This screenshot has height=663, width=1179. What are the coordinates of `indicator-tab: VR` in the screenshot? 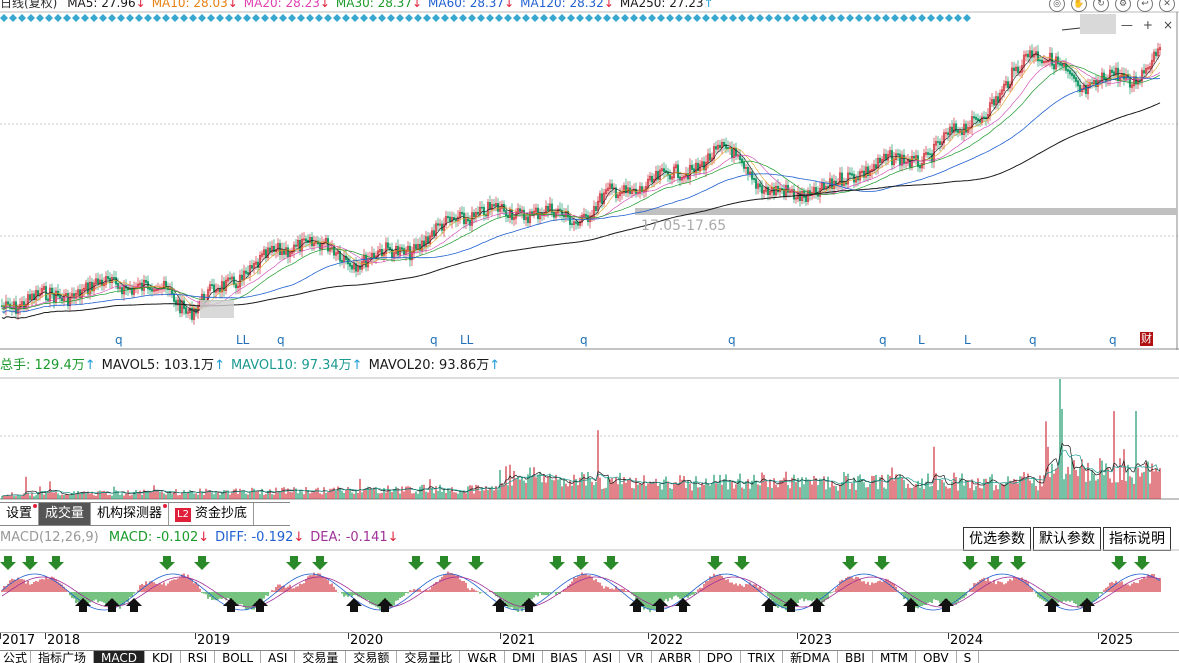 It's located at (636, 657).